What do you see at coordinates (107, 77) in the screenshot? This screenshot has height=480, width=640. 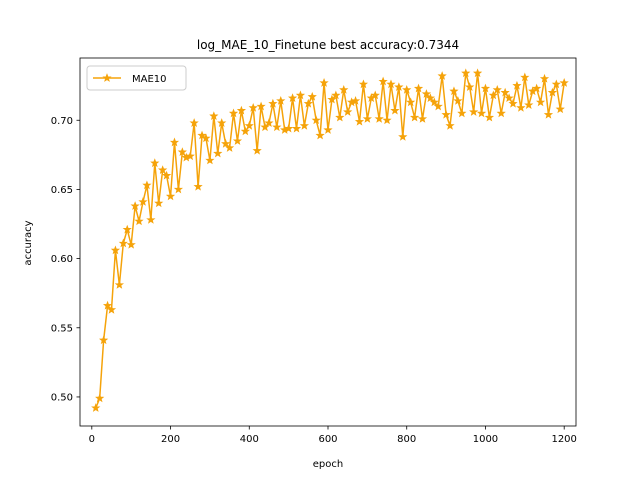 I see `legend-series-marker` at bounding box center [107, 77].